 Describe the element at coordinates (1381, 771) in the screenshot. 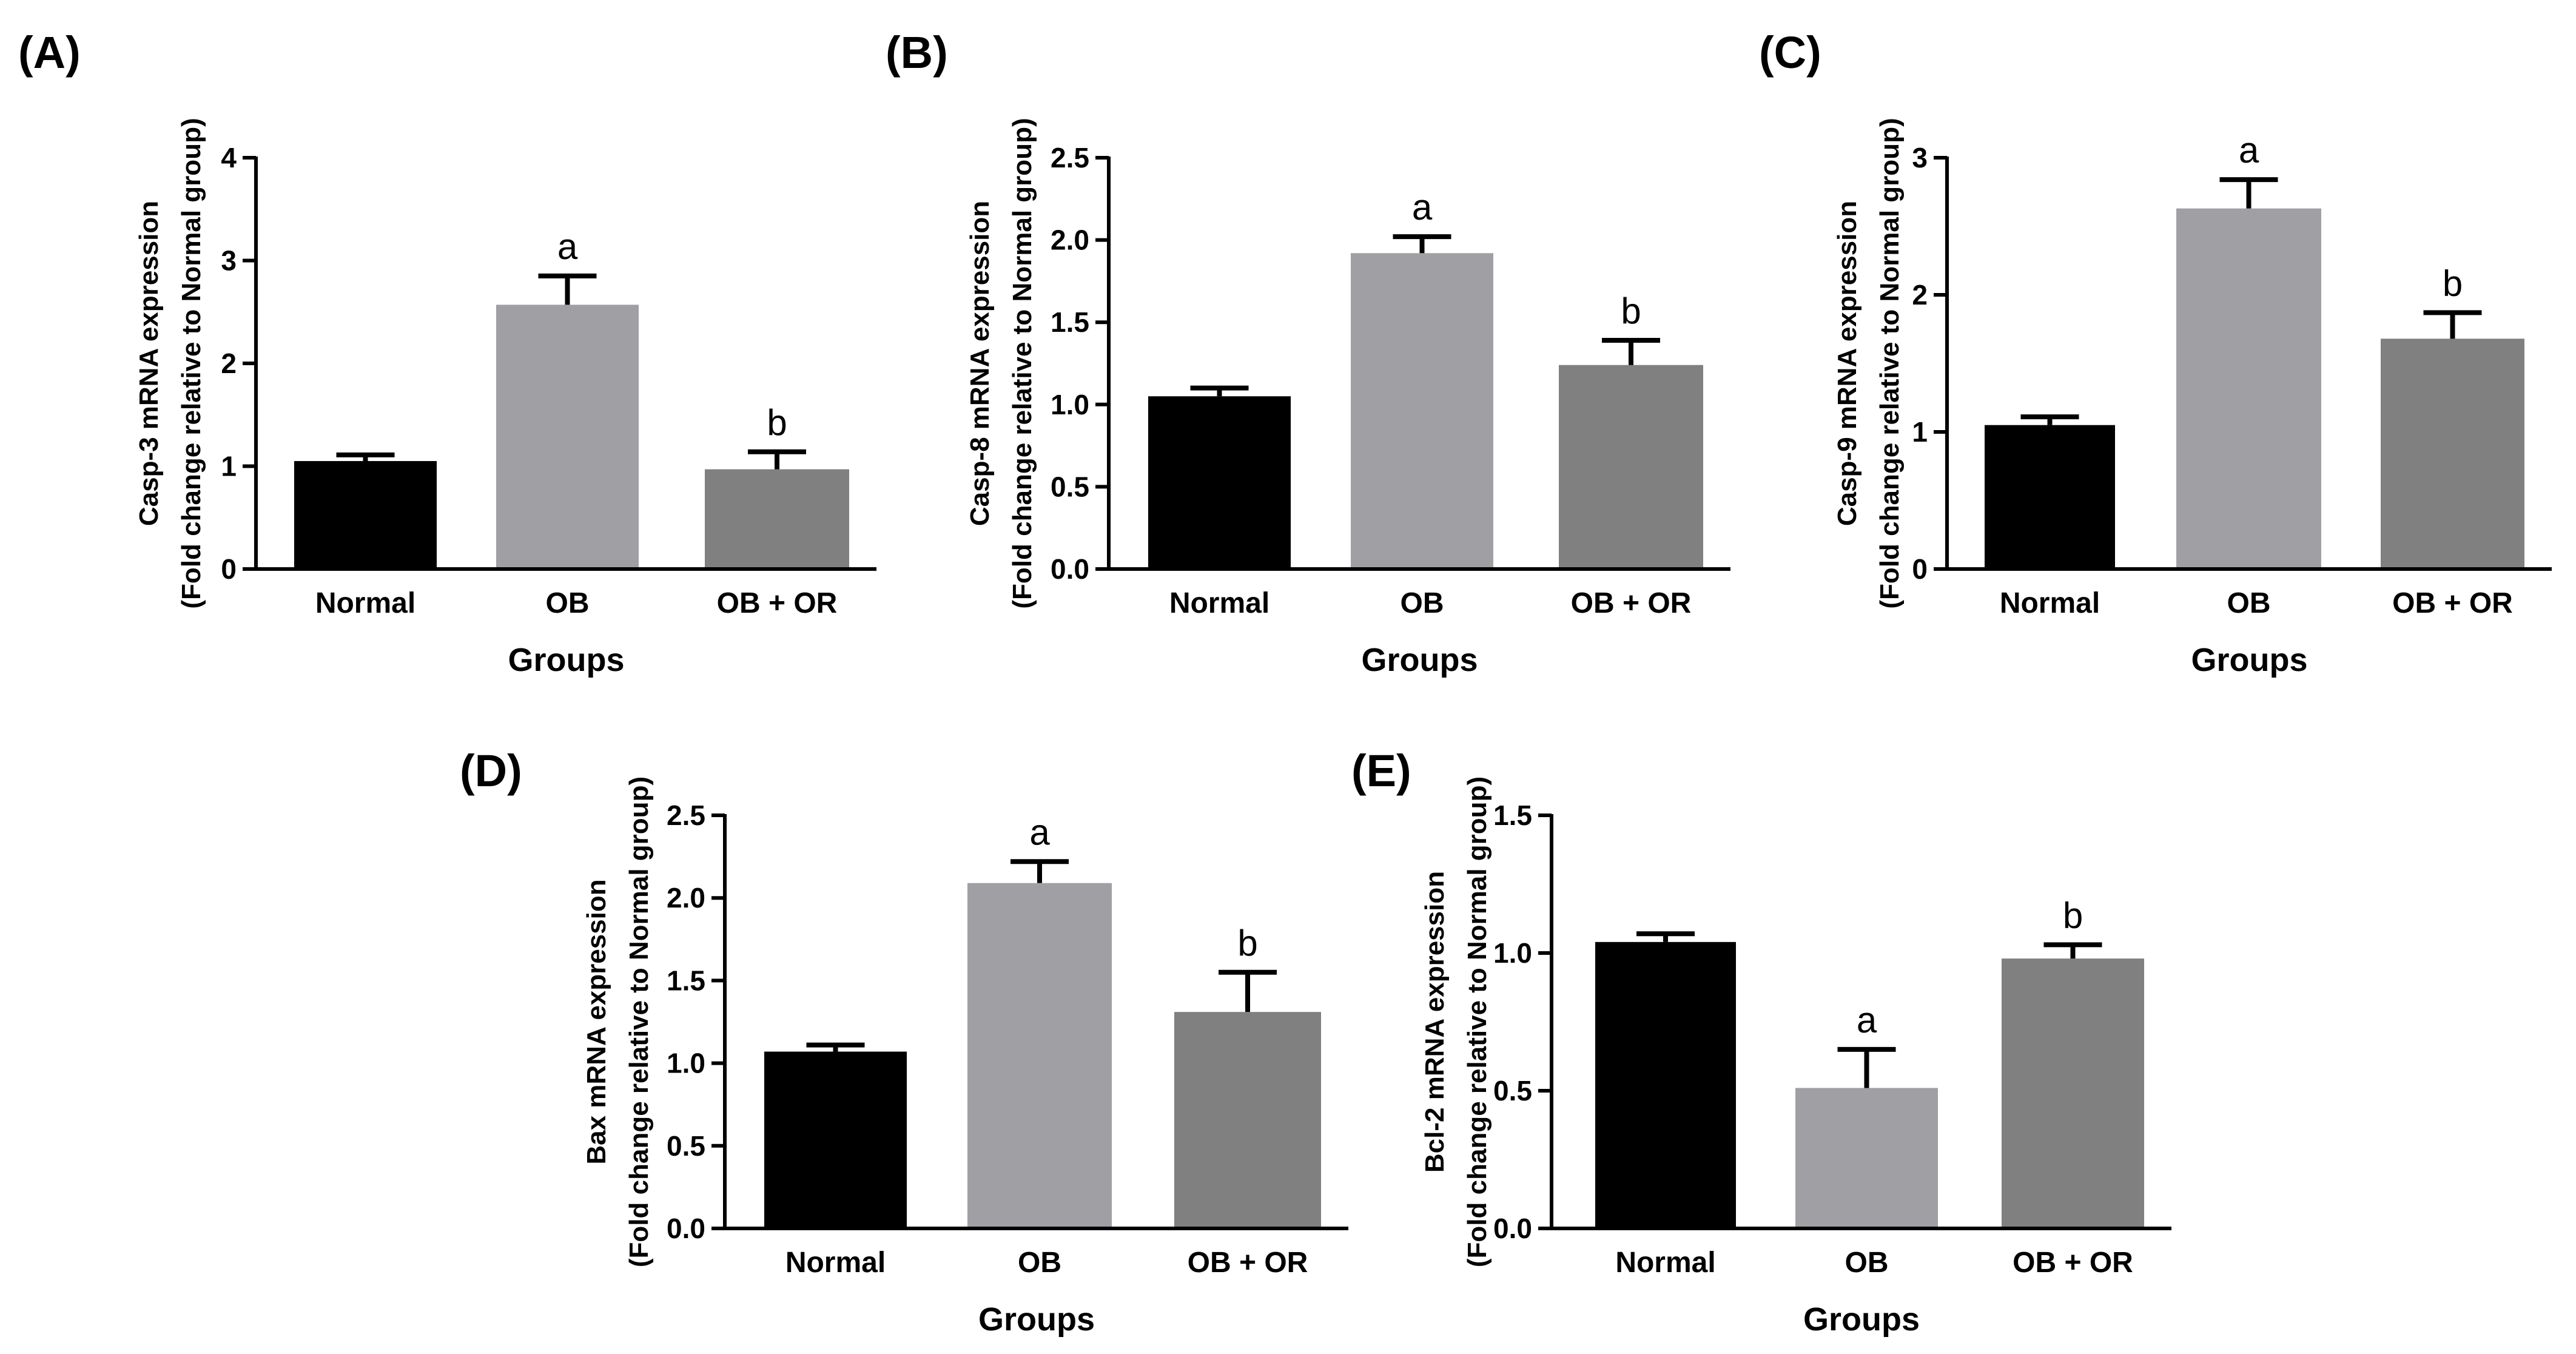

I see `panel-label: (E)` at that location.